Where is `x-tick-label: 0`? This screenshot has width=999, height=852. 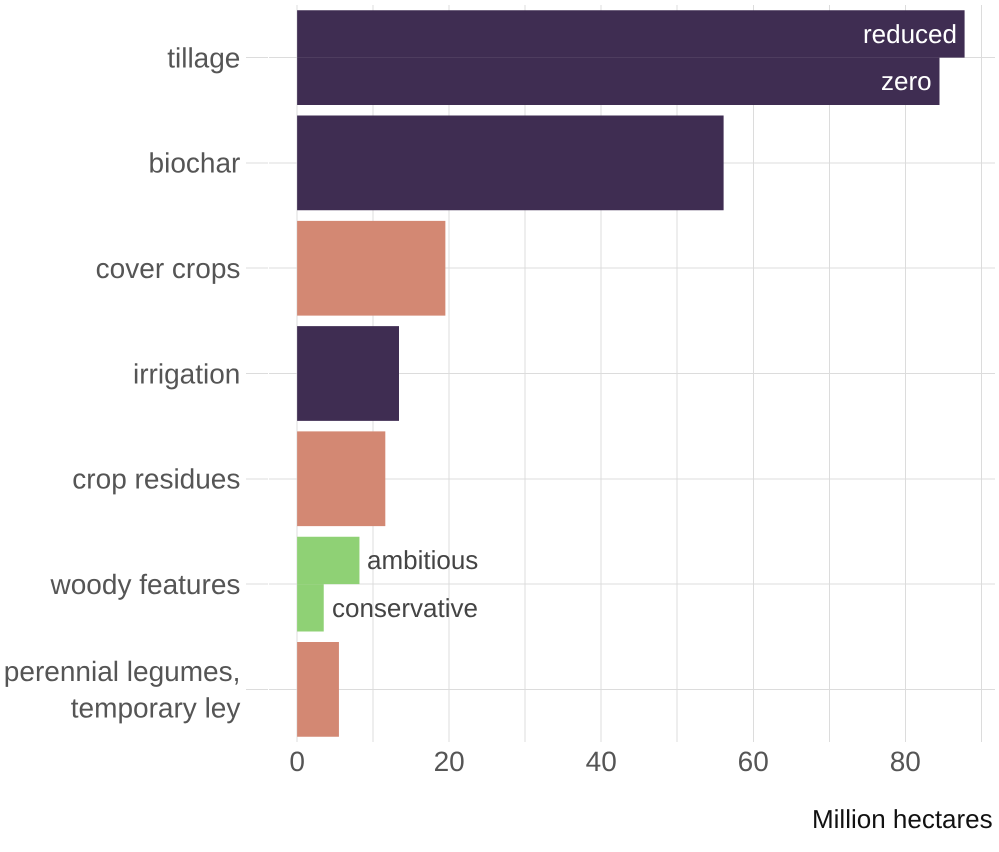
x-tick-label: 0 is located at coordinates (297, 761).